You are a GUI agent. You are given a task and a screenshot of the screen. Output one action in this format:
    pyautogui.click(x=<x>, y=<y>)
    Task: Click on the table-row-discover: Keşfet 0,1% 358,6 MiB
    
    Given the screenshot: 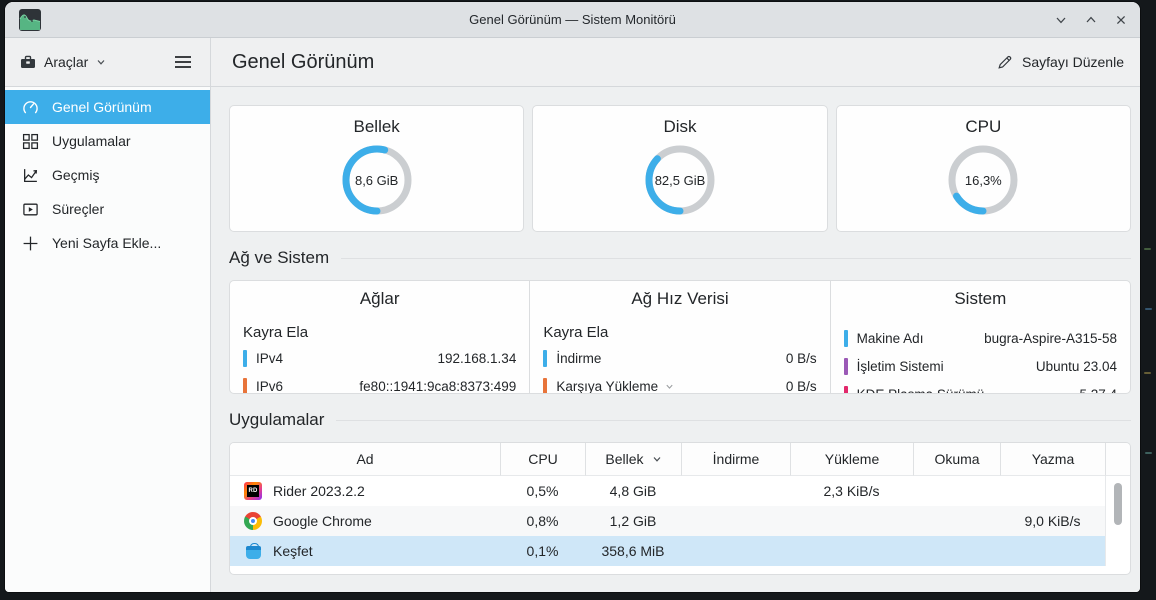 What is the action you would take?
    pyautogui.click(x=680, y=551)
    